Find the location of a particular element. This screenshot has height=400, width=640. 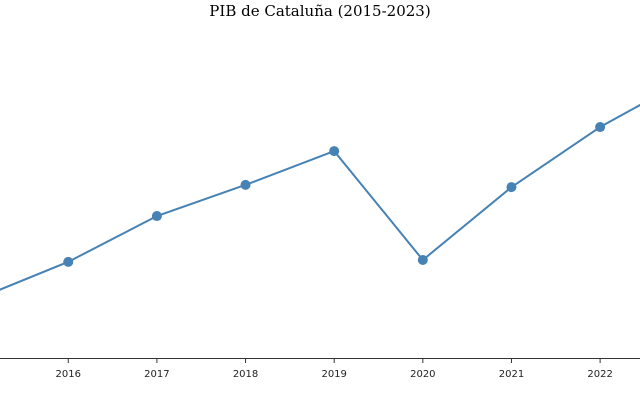

x-tick-label: 2017 is located at coordinates (156, 374).